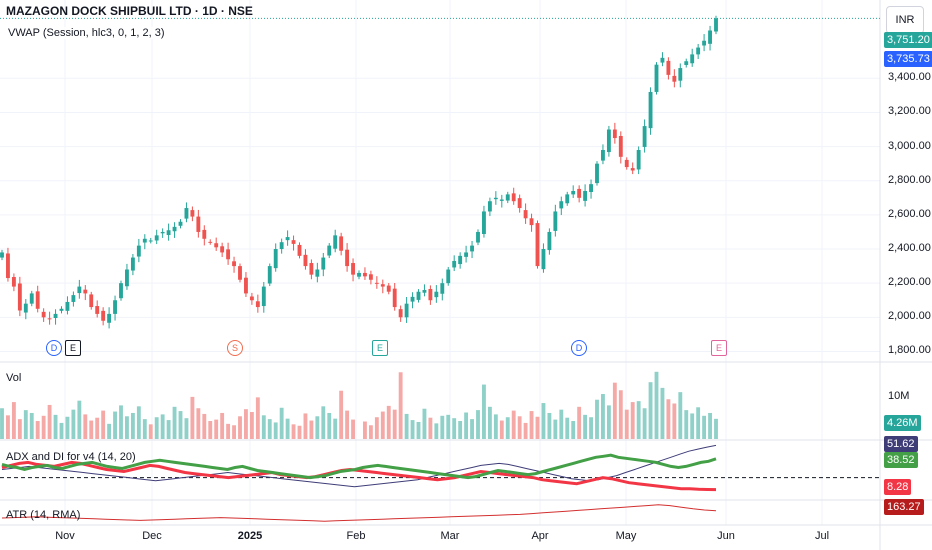 This screenshot has height=550, width=932. Describe the element at coordinates (359, 466) in the screenshot. I see `di-plus-line` at that location.